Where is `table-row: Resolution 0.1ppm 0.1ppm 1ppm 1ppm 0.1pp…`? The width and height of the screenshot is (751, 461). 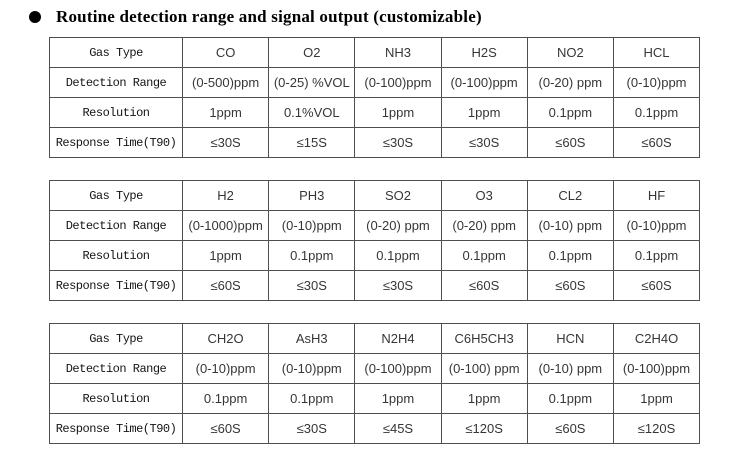 table-row: Resolution 0.1ppm 0.1ppm 1ppm 1ppm 0.1pp… is located at coordinates (375, 398).